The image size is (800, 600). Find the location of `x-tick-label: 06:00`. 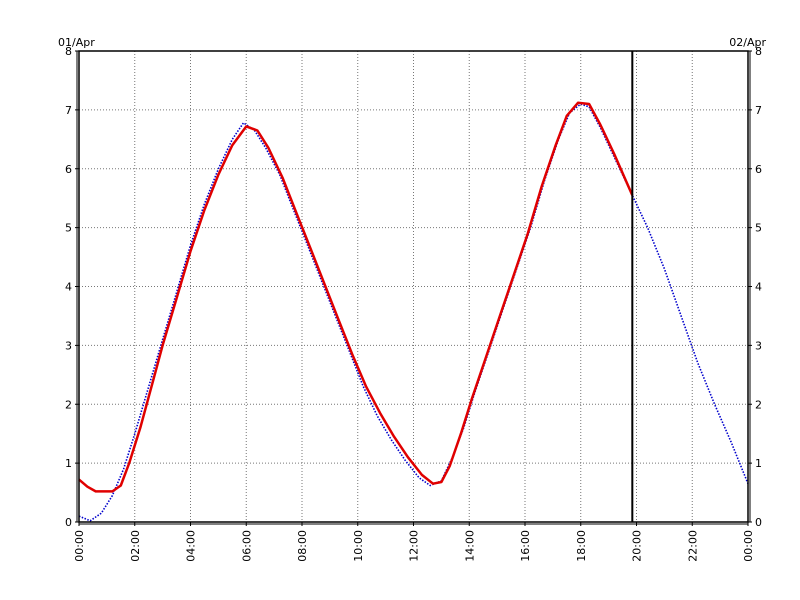

x-tick-label: 06:00 is located at coordinates (246, 546).